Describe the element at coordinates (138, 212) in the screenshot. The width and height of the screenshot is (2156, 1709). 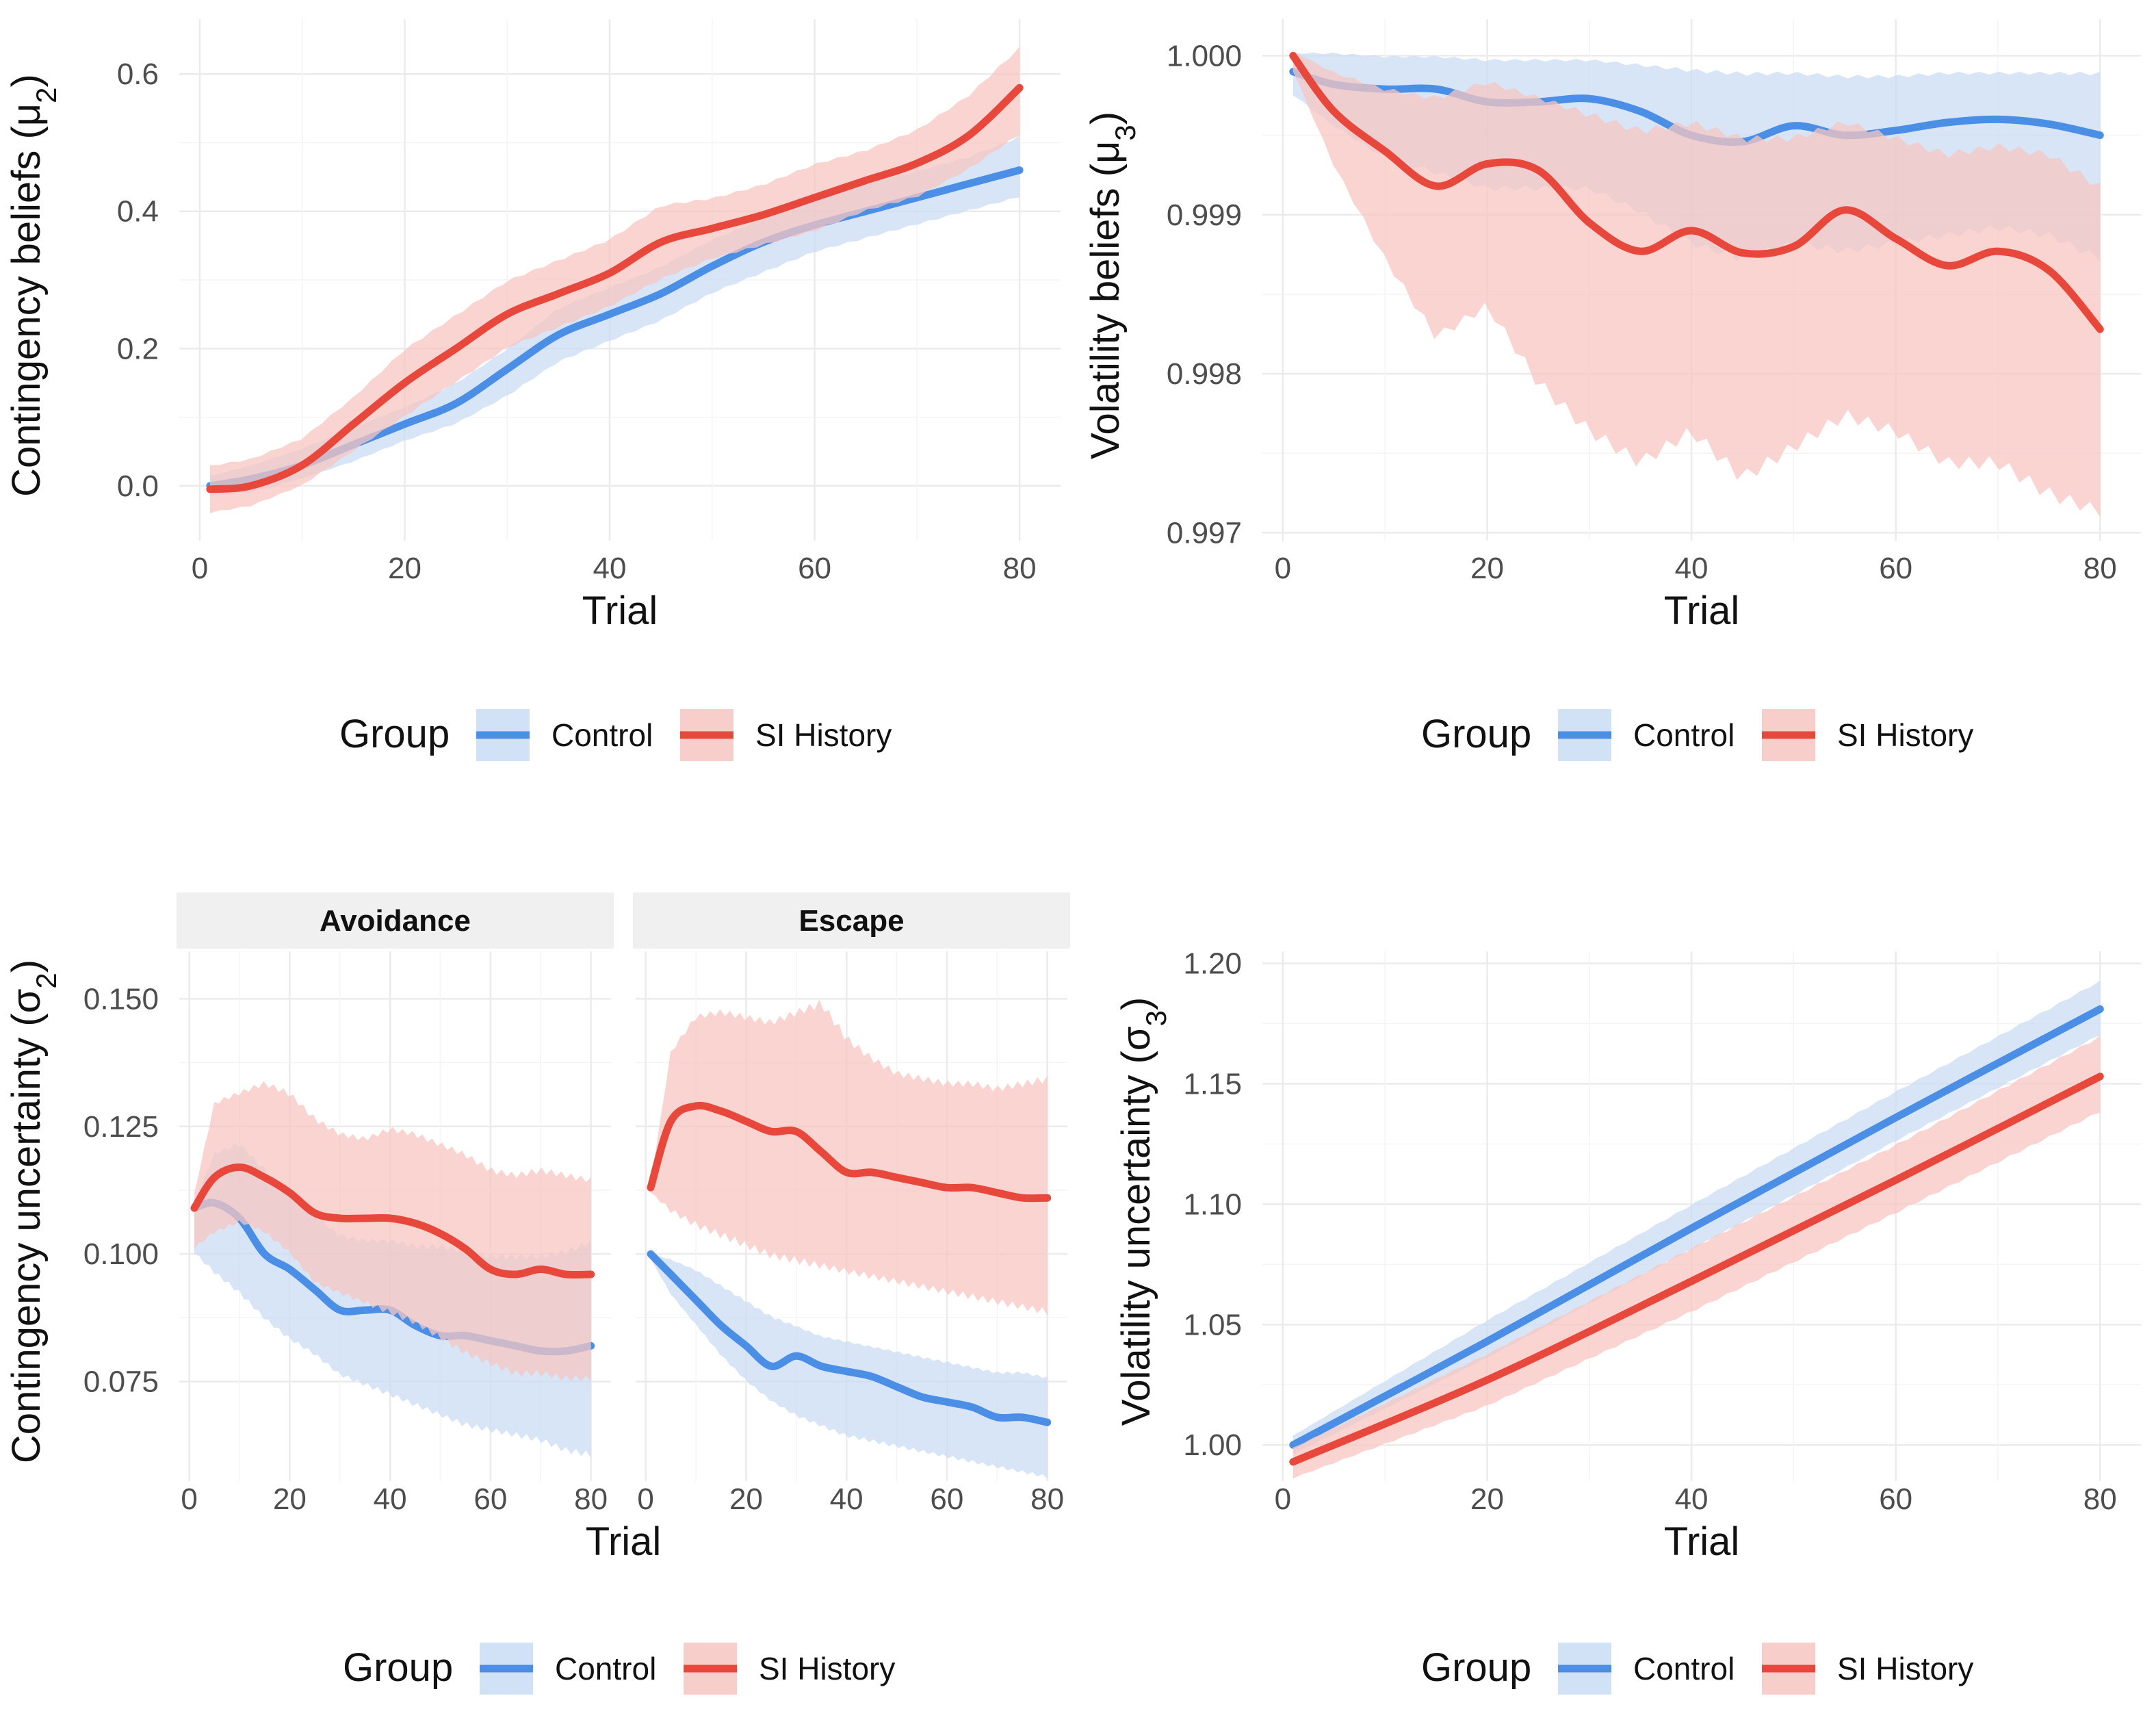
I see `y-tick-label: 0.4` at that location.